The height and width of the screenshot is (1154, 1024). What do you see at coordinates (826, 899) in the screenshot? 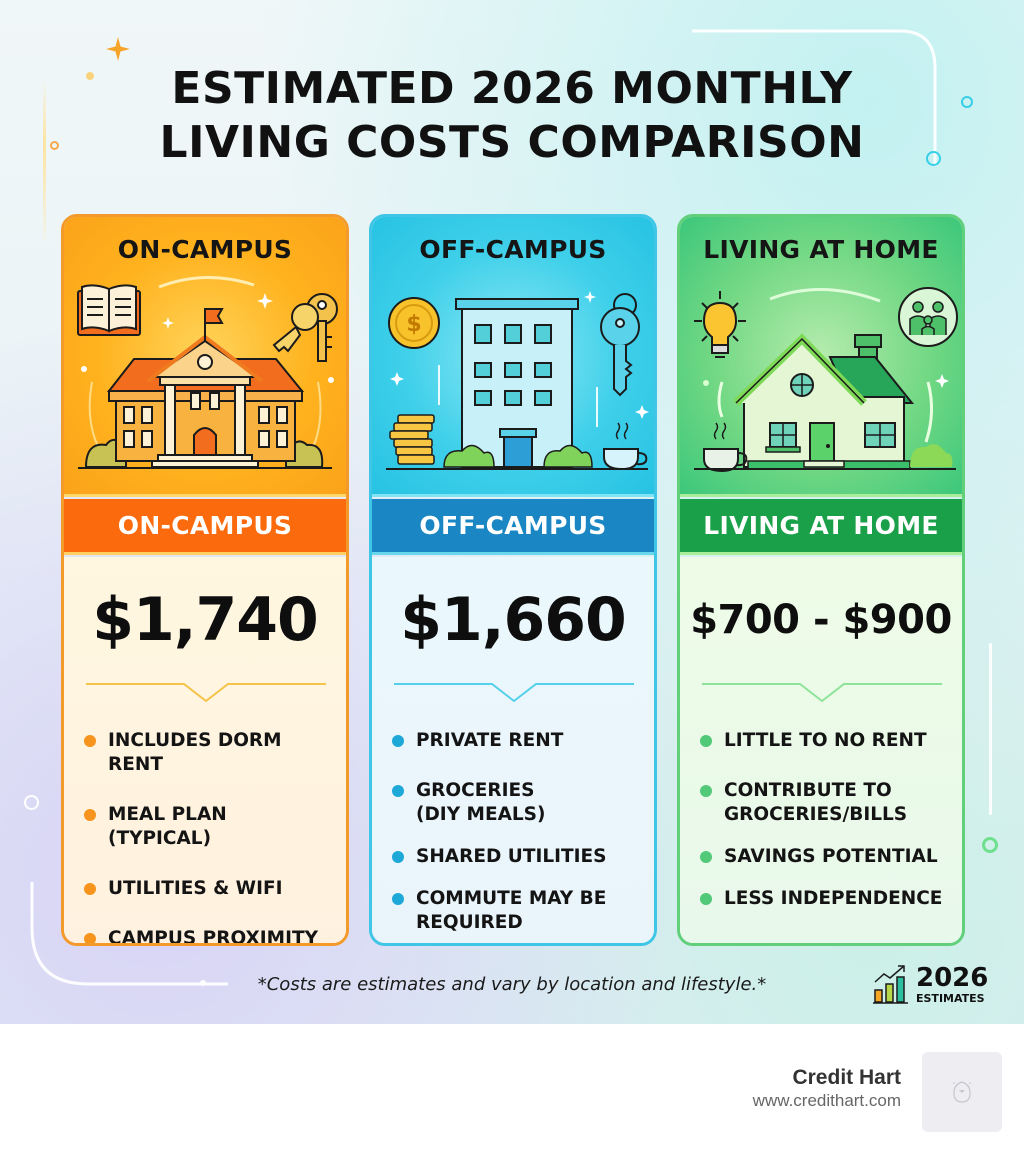
I see `feature-item: LESS INDEPENDENCE` at bounding box center [826, 899].